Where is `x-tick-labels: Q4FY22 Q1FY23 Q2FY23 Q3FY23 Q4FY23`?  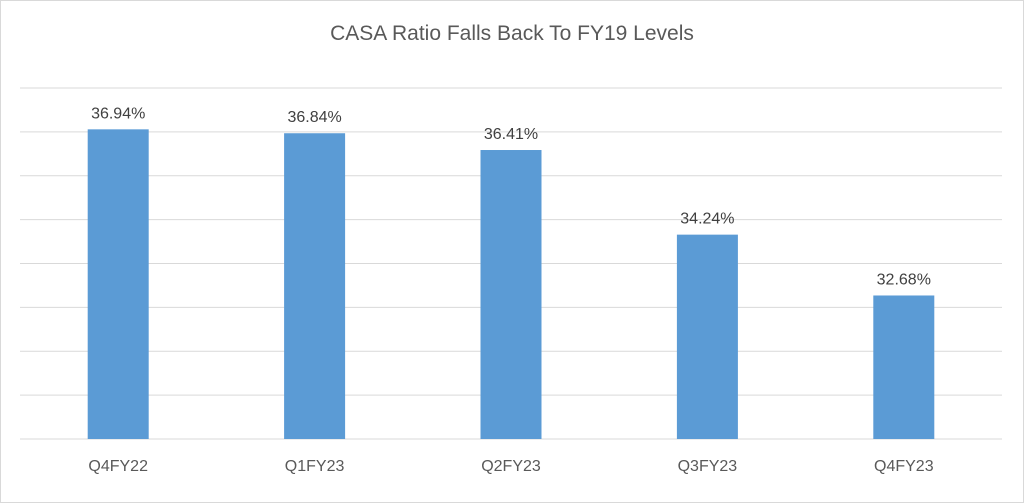
x-tick-labels: Q4FY22 Q1FY23 Q2FY23 Q3FY23 Q4FY23 is located at coordinates (510, 466).